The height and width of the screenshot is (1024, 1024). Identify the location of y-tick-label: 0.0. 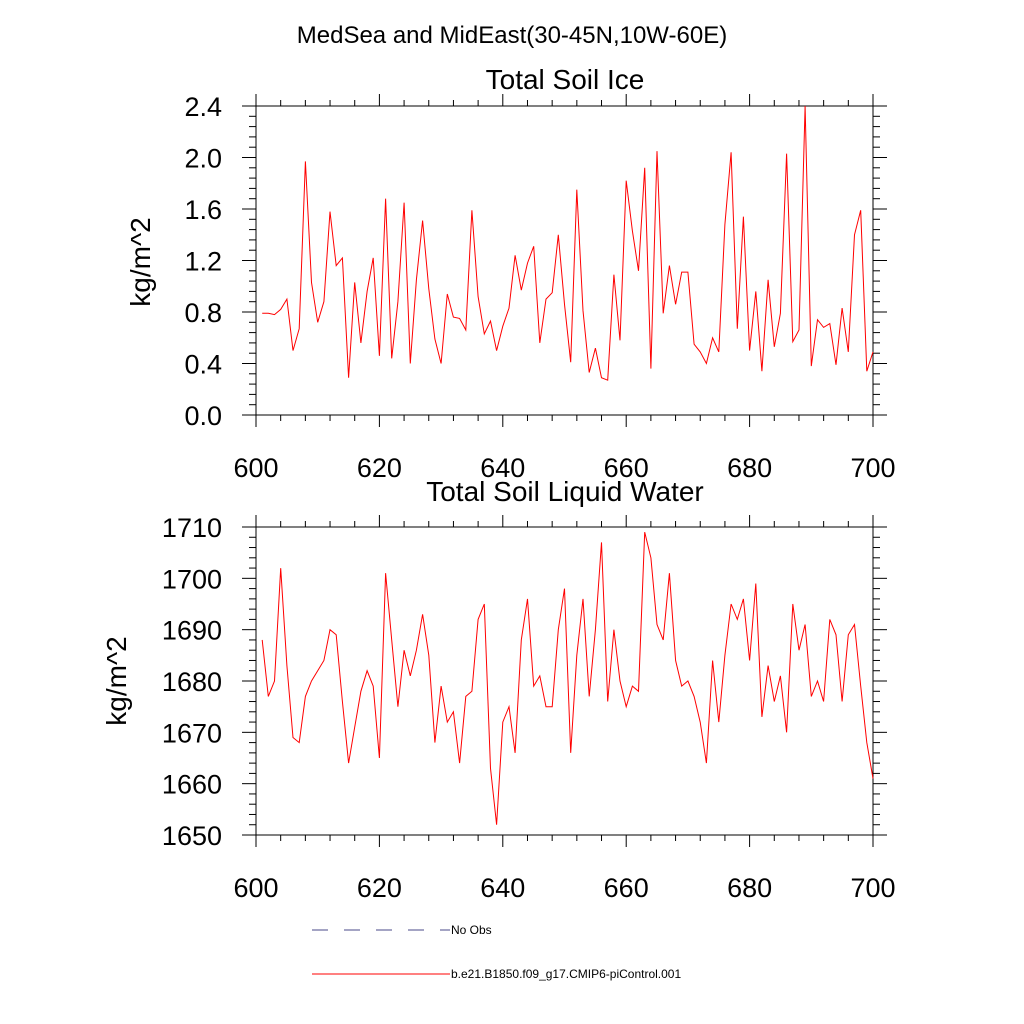
(203, 416).